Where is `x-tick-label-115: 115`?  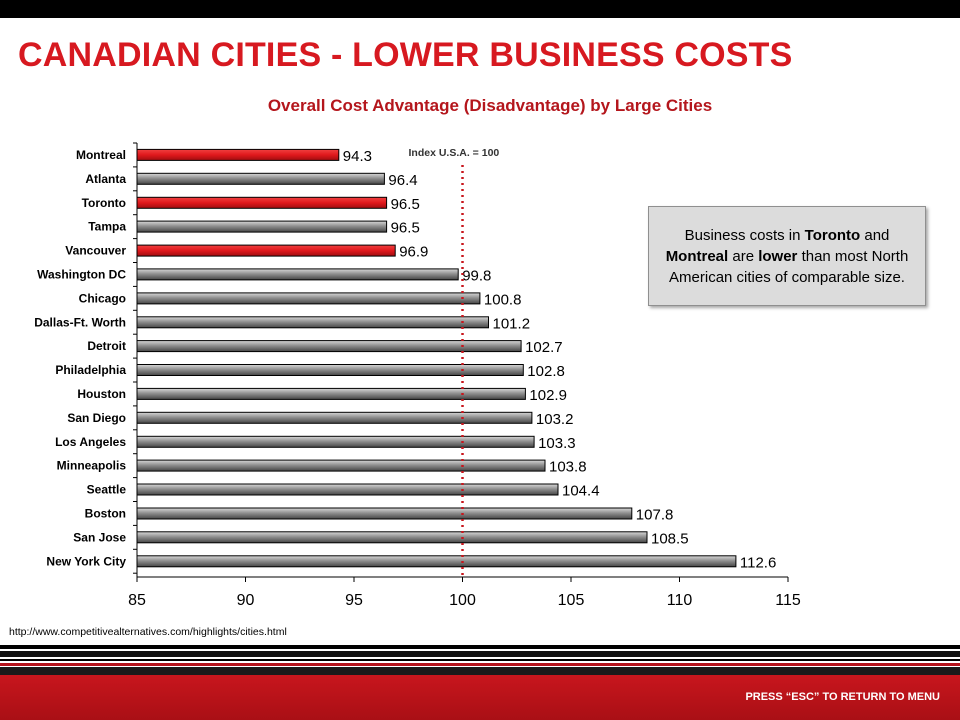 x-tick-label-115: 115 is located at coordinates (788, 600).